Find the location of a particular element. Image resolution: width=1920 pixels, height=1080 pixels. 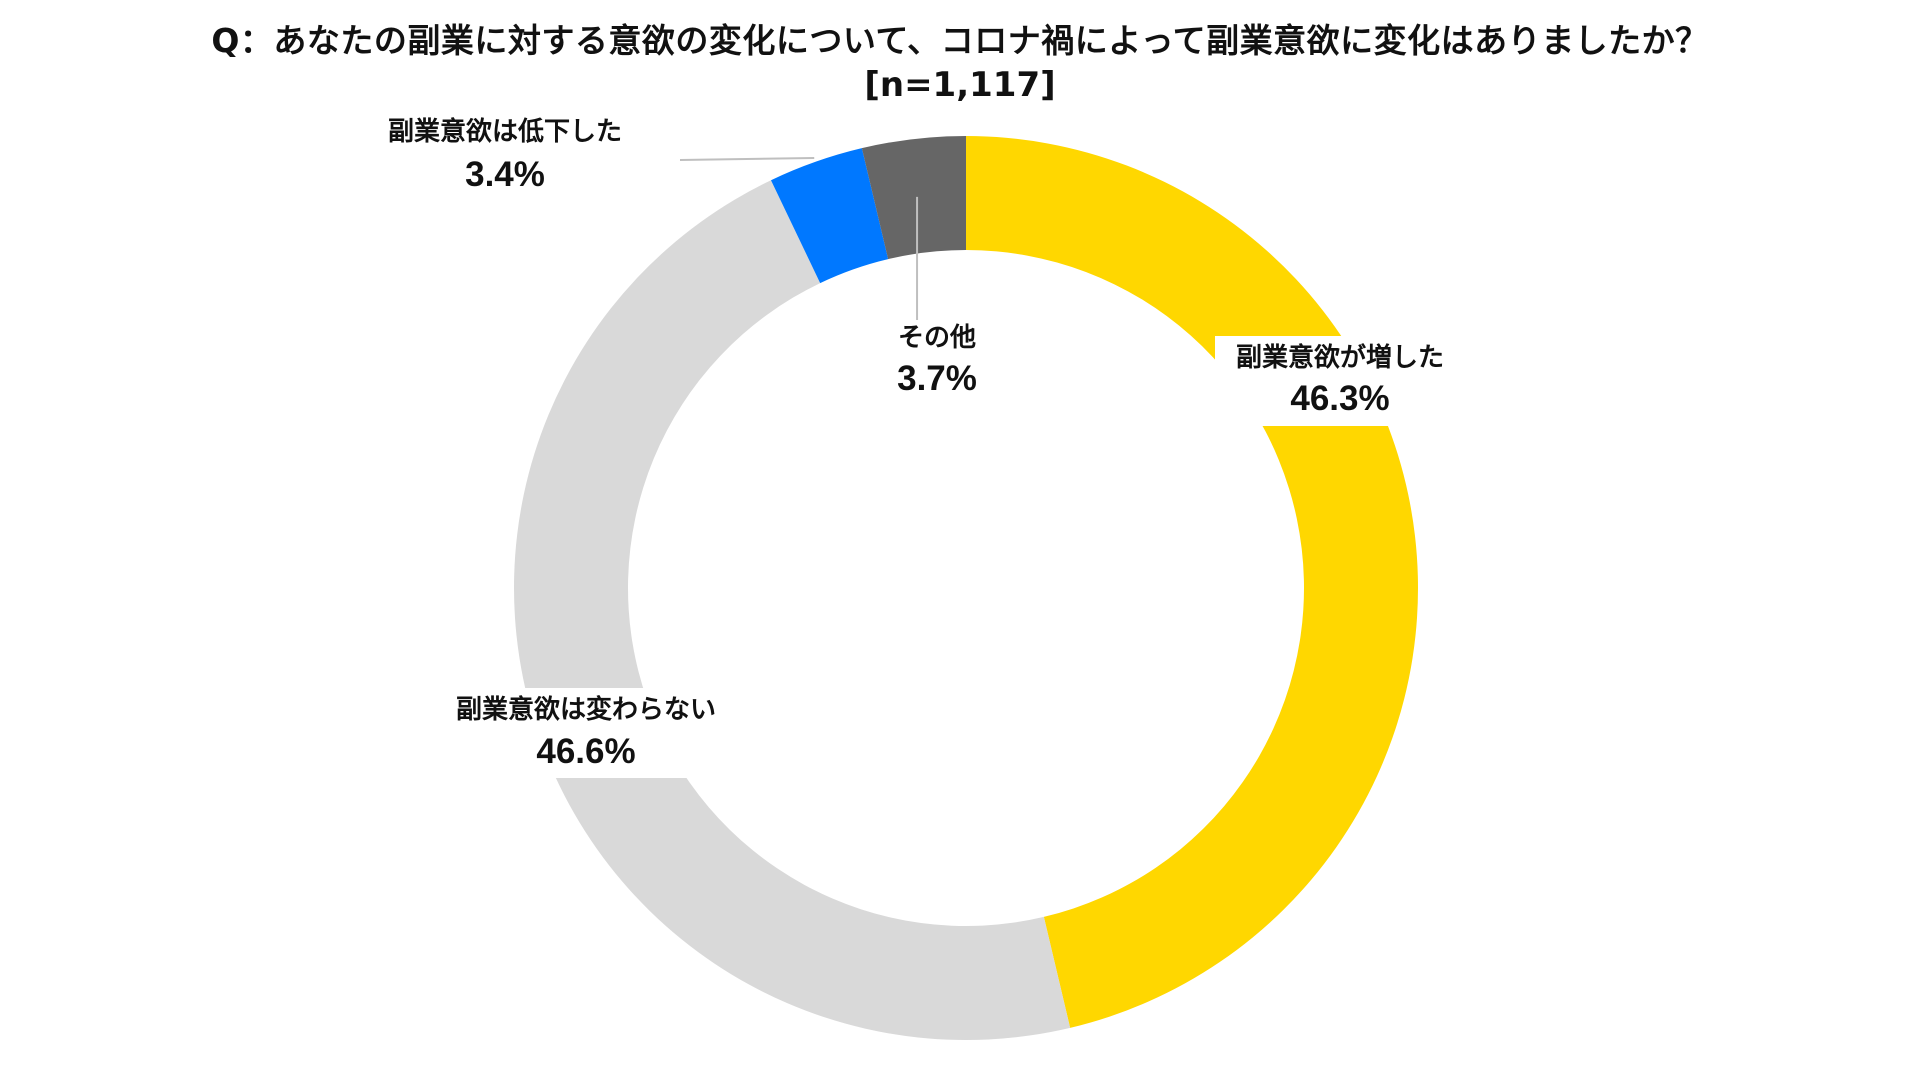

slice-value-other: 3.7% is located at coordinates (937, 378).